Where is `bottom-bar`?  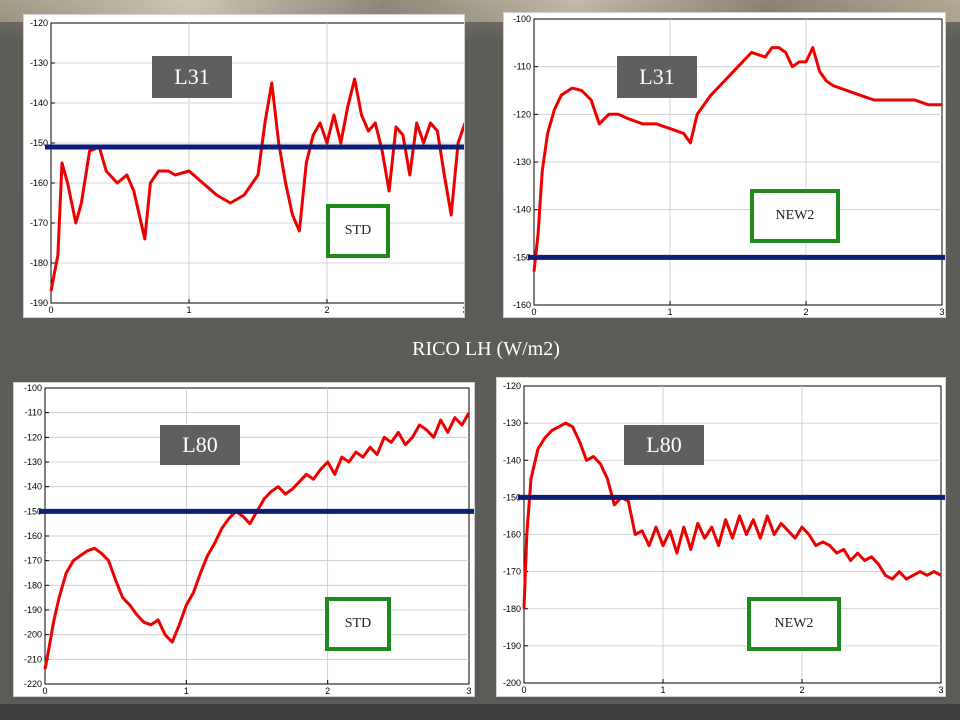
bottom-bar is located at coordinates (480, 712).